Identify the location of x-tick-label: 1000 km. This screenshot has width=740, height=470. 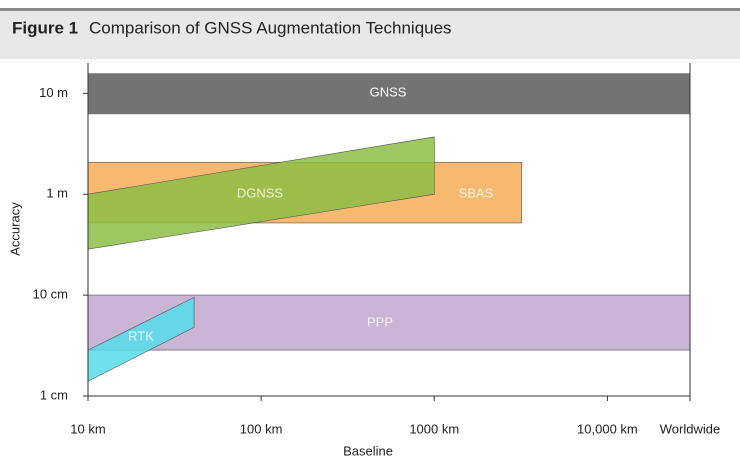
(434, 428).